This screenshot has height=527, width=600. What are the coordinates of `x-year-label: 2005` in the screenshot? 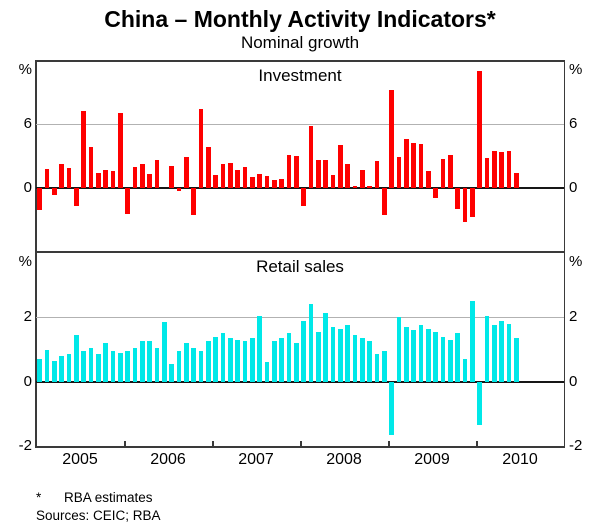 It's located at (80, 459).